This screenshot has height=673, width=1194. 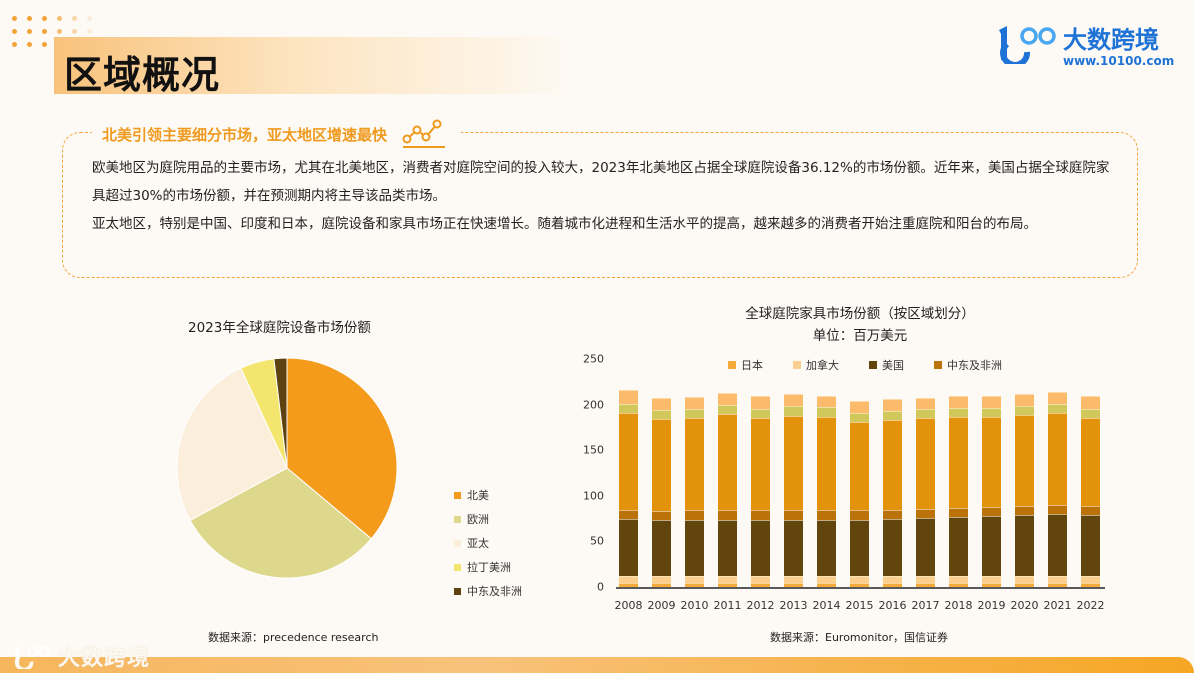 What do you see at coordinates (593, 450) in the screenshot?
I see `y-tick-label: 150` at bounding box center [593, 450].